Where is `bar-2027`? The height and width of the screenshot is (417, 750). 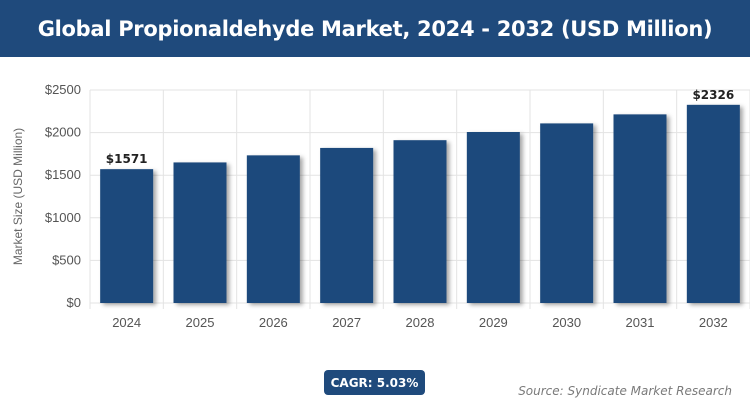 bar-2027 is located at coordinates (347, 225).